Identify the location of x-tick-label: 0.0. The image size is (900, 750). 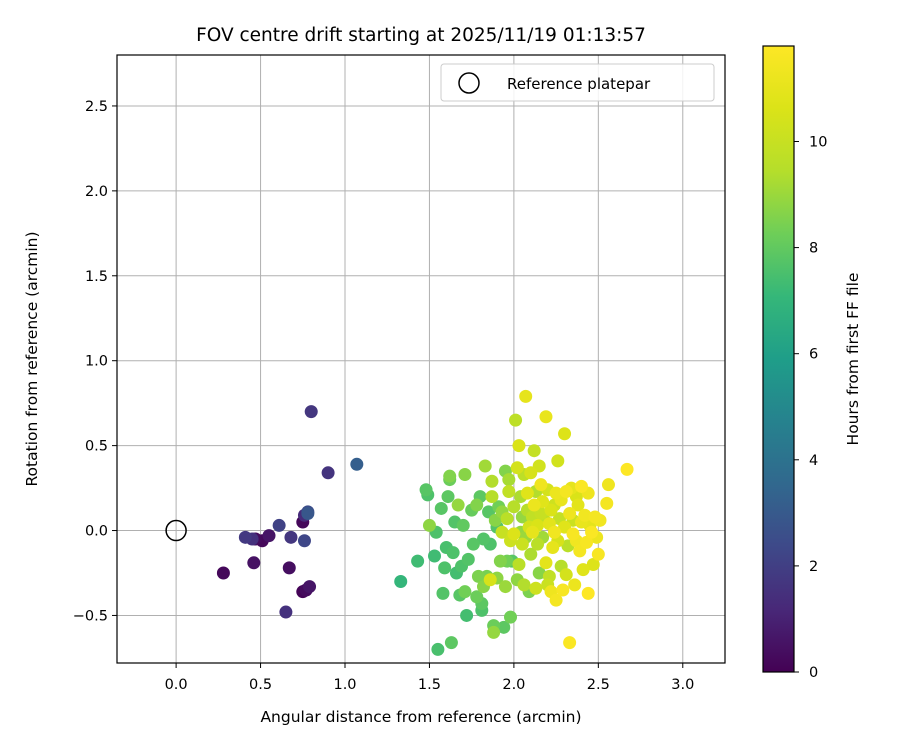
(176, 685).